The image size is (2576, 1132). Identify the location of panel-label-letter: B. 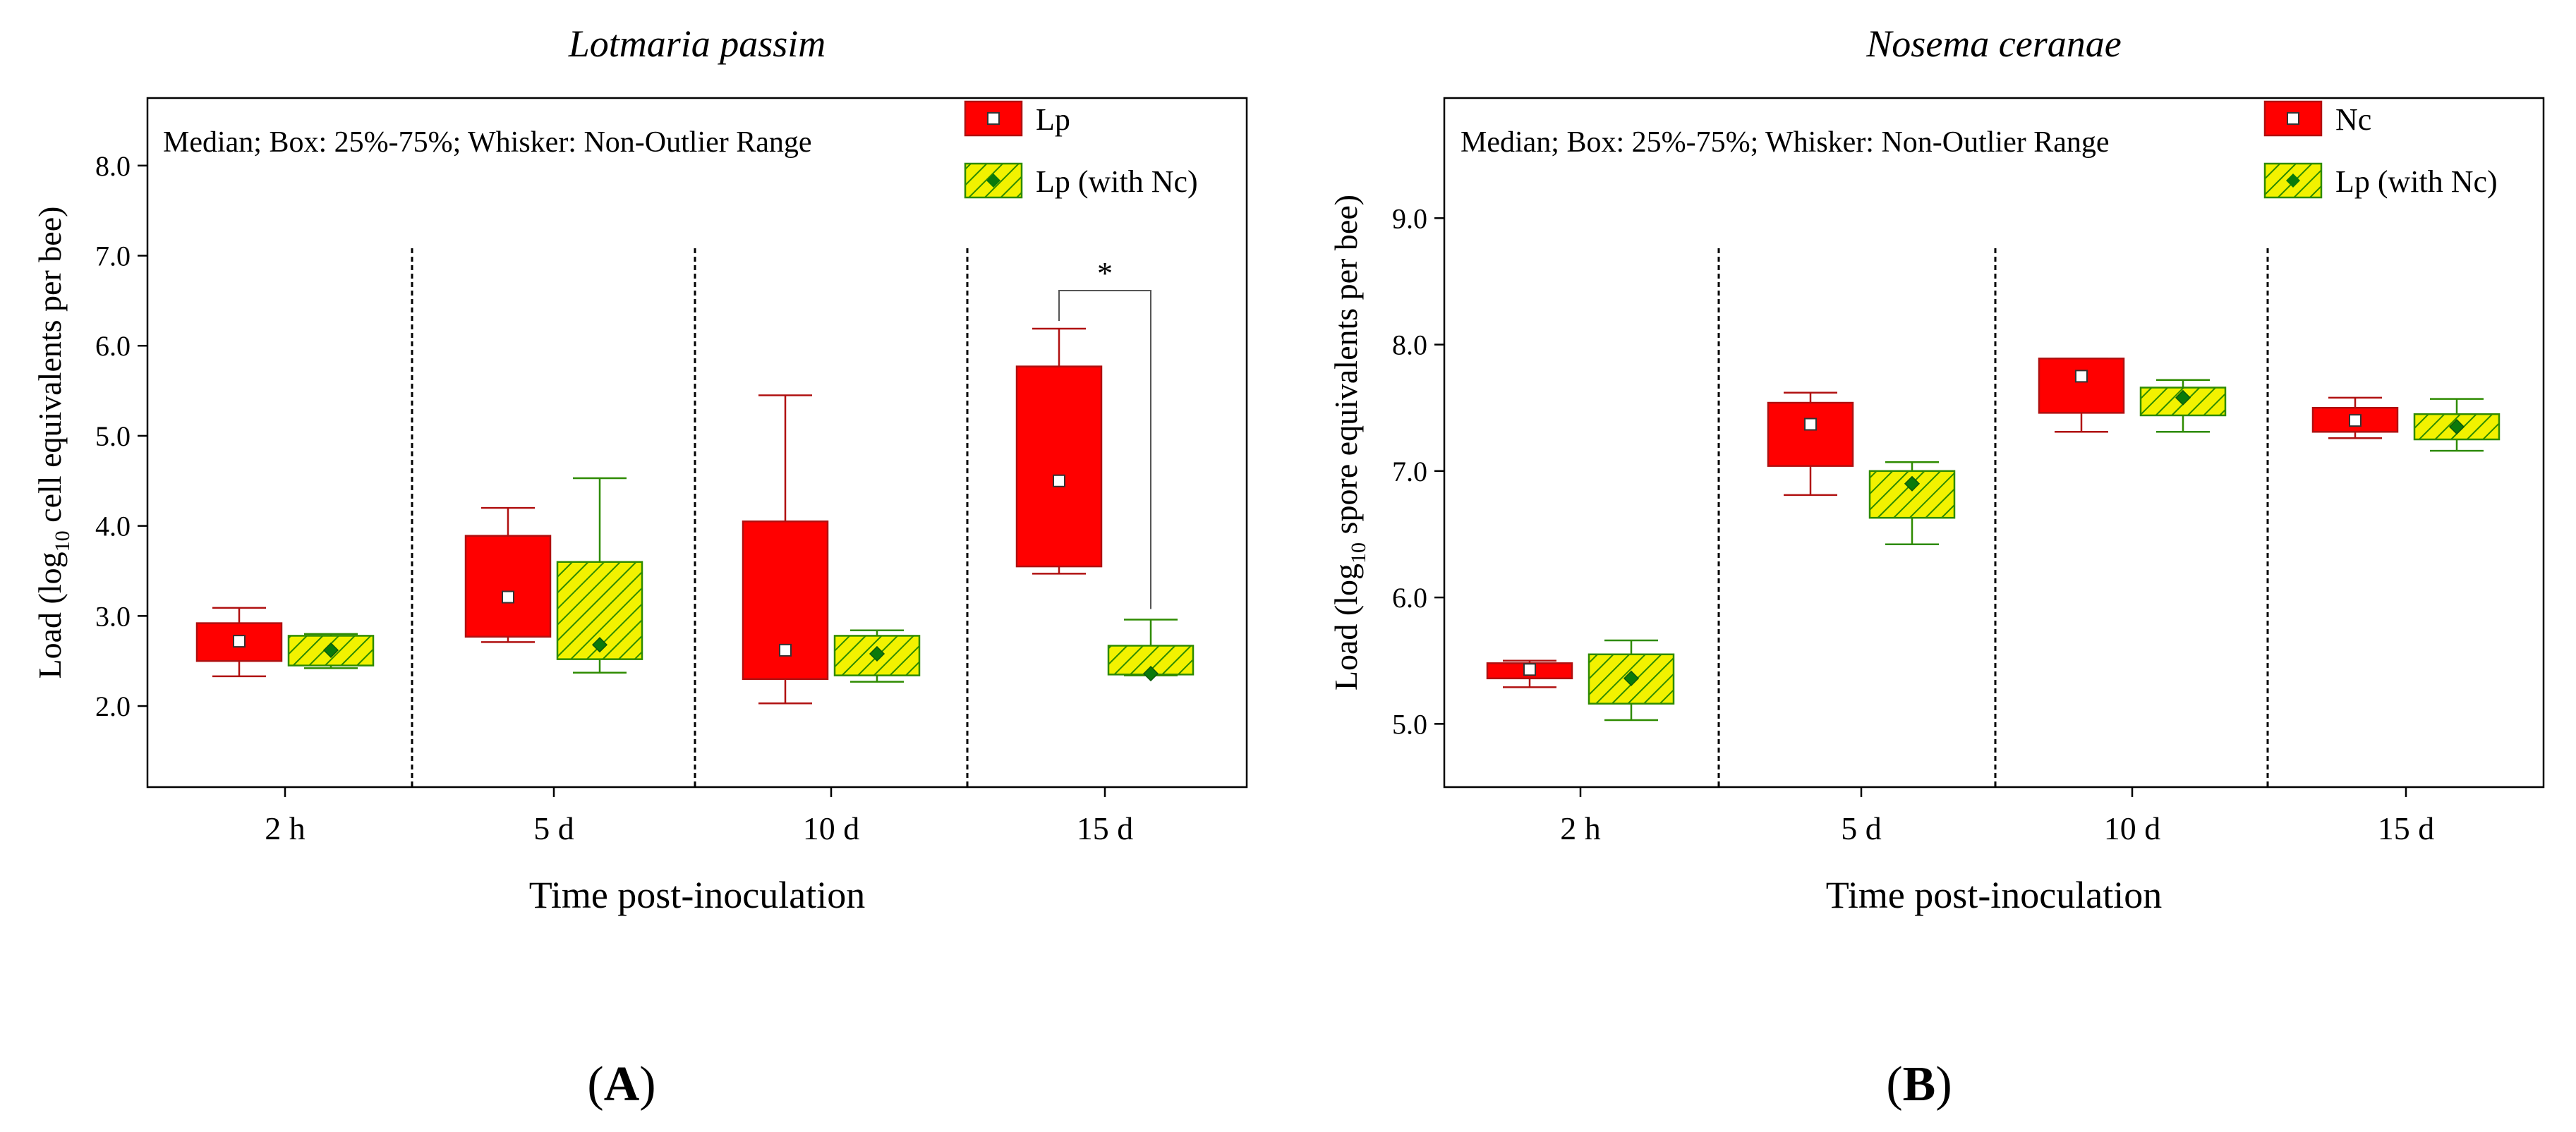
(1920, 1084).